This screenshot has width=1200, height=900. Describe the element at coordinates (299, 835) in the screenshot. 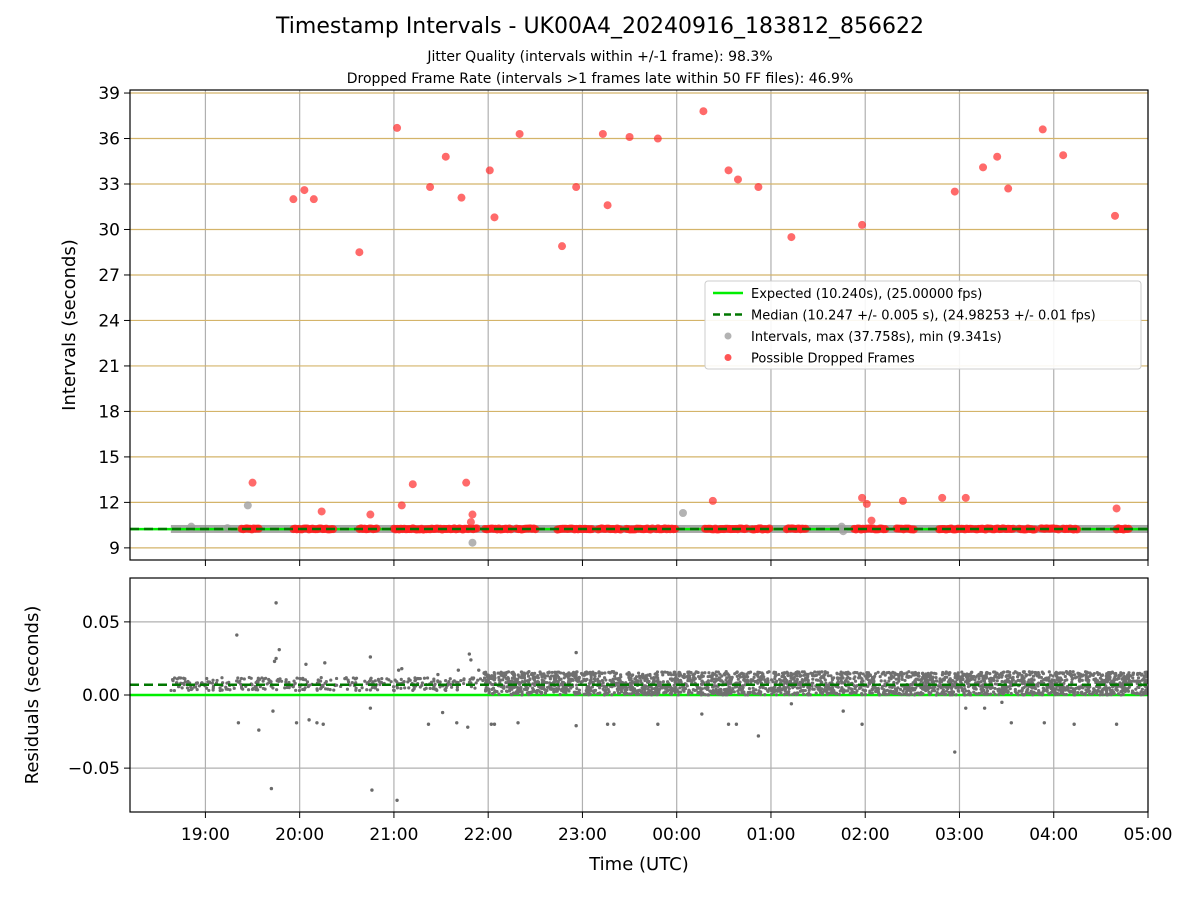

I see `x-tick-label: 20:00` at that location.